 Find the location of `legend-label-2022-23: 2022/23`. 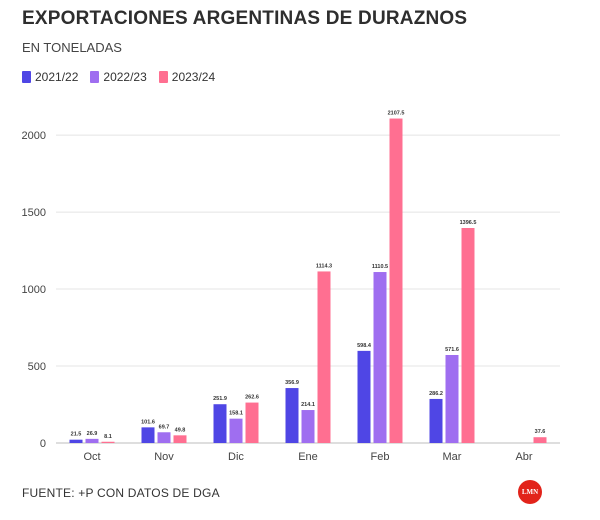

legend-label-2022-23: 2022/23 is located at coordinates (125, 77).